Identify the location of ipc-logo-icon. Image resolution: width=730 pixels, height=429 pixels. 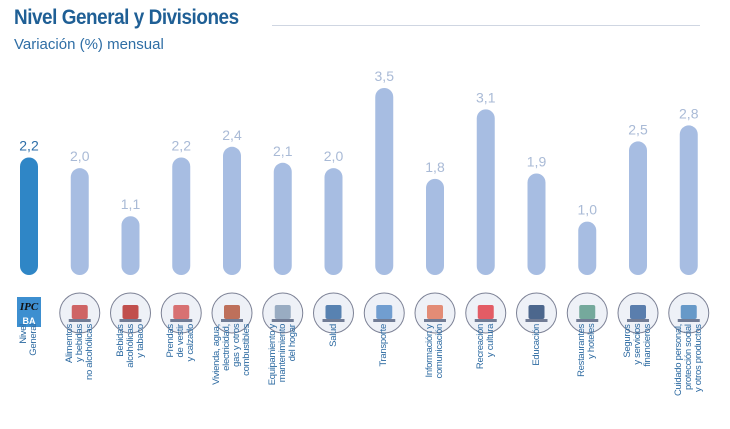
(29, 312).